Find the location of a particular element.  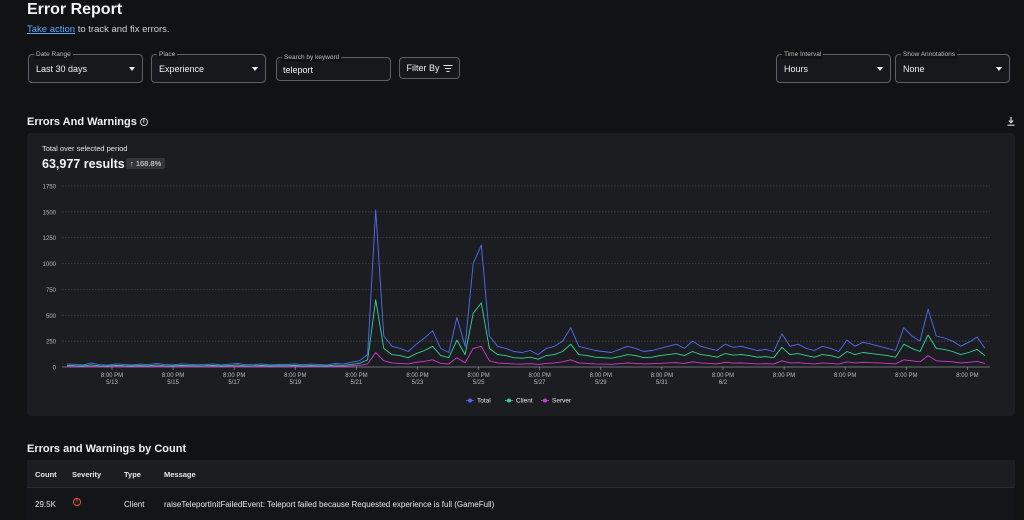

time-interval-value: Hours is located at coordinates (796, 69).